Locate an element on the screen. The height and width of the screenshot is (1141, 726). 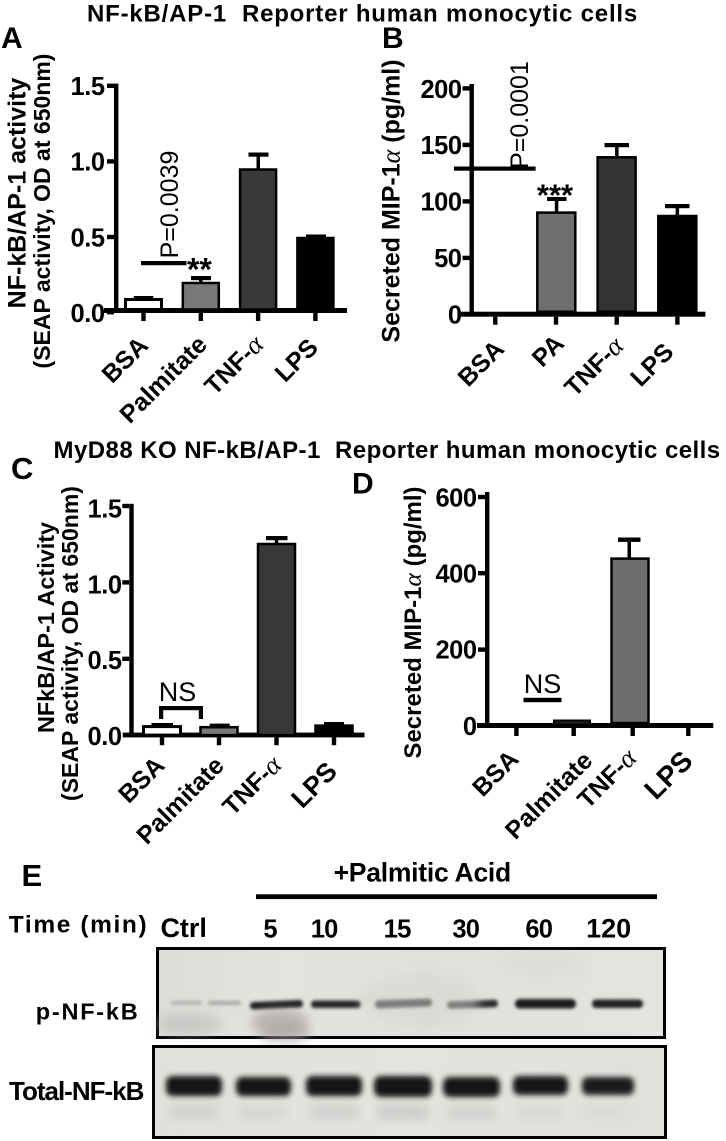
svg-text: p-NF-kB is located at coordinates (88, 1012).